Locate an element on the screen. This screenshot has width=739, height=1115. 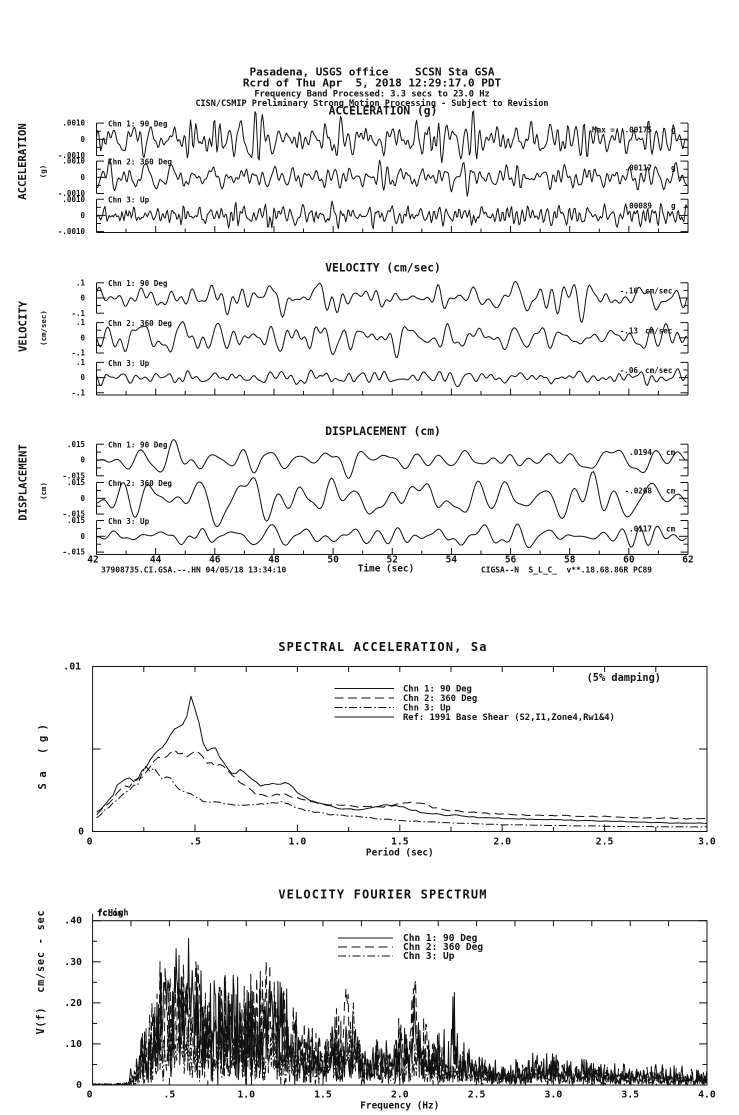
waveform-displacement-ch1 is located at coordinates (391, 459).